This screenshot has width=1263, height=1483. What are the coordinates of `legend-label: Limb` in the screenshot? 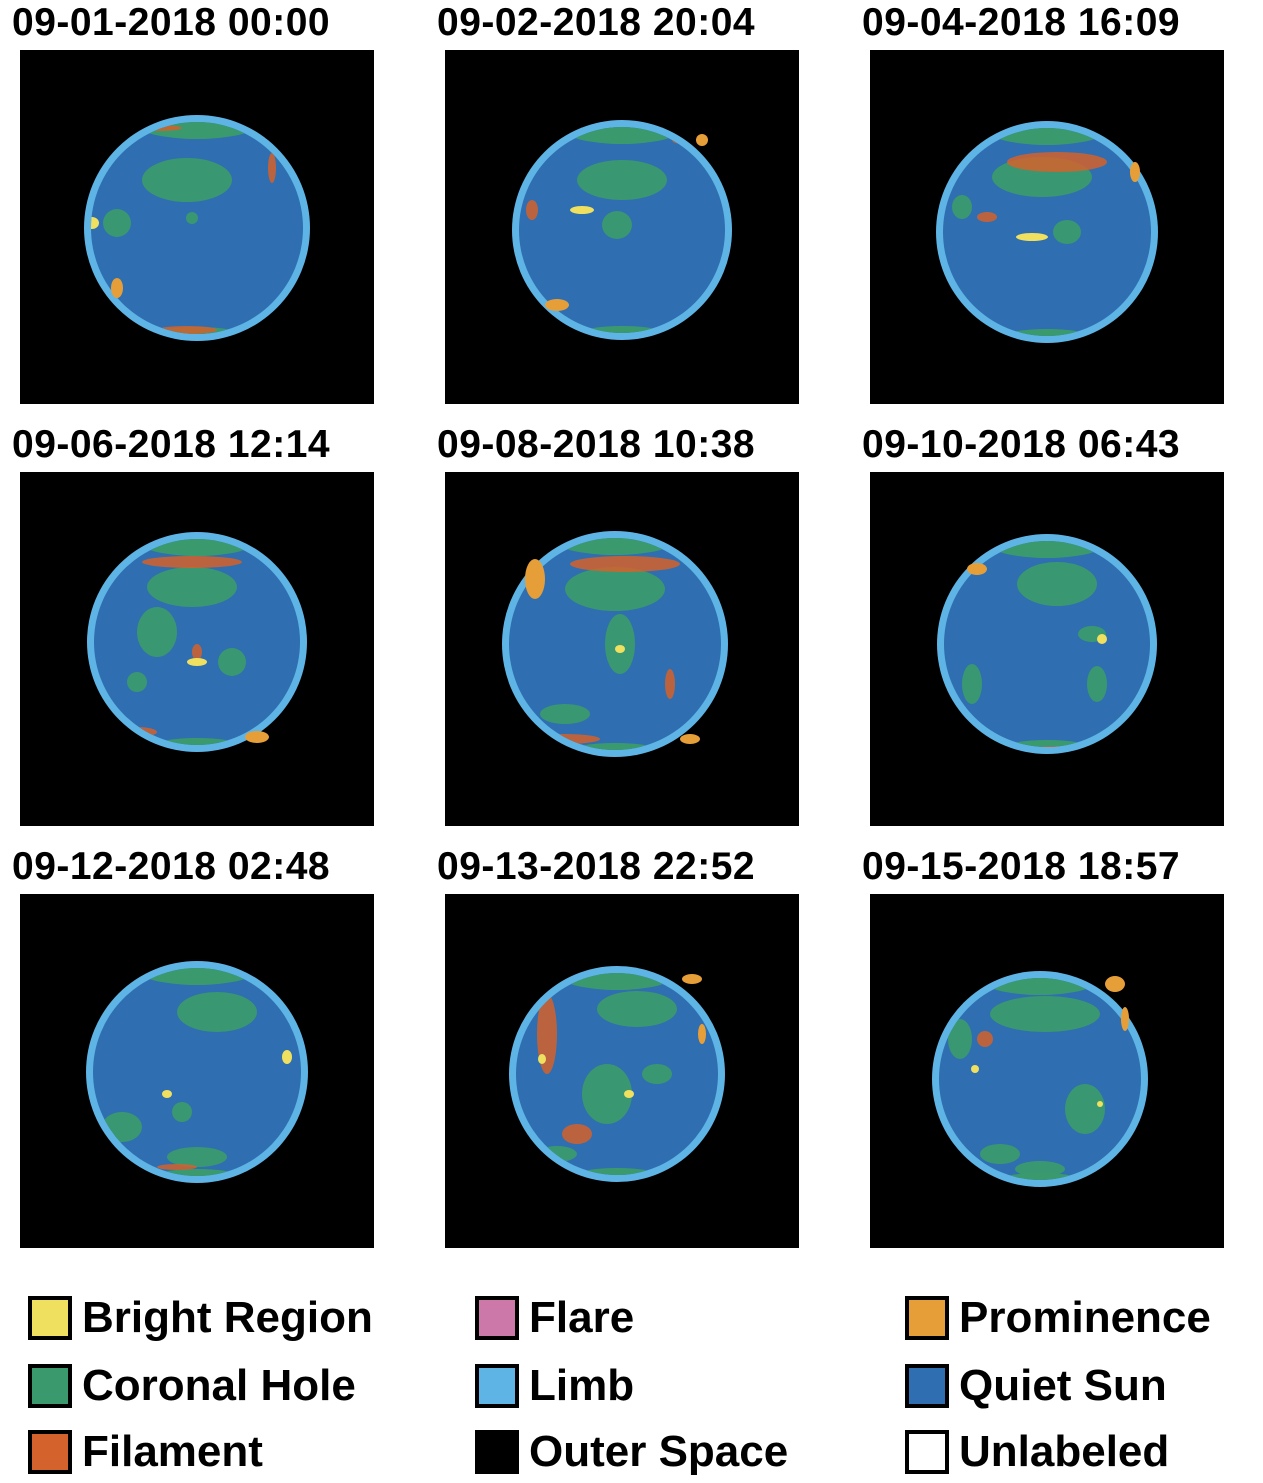 It's located at (582, 1385).